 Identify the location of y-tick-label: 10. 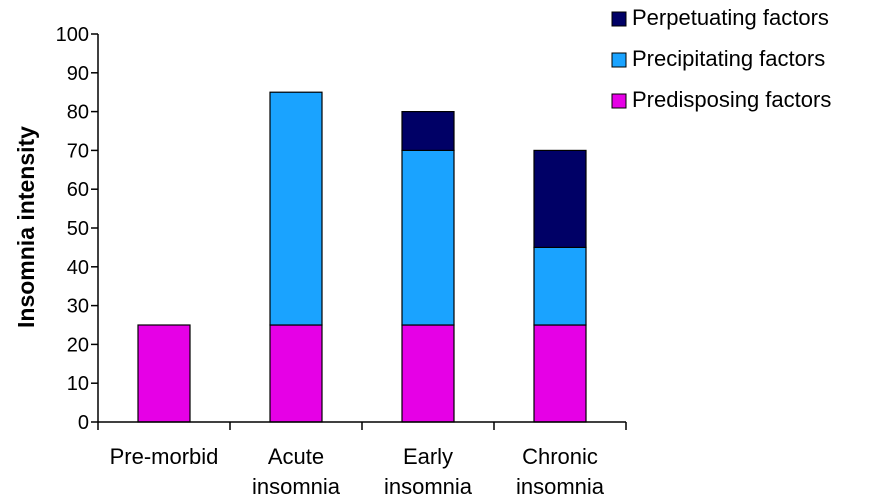
(78, 384).